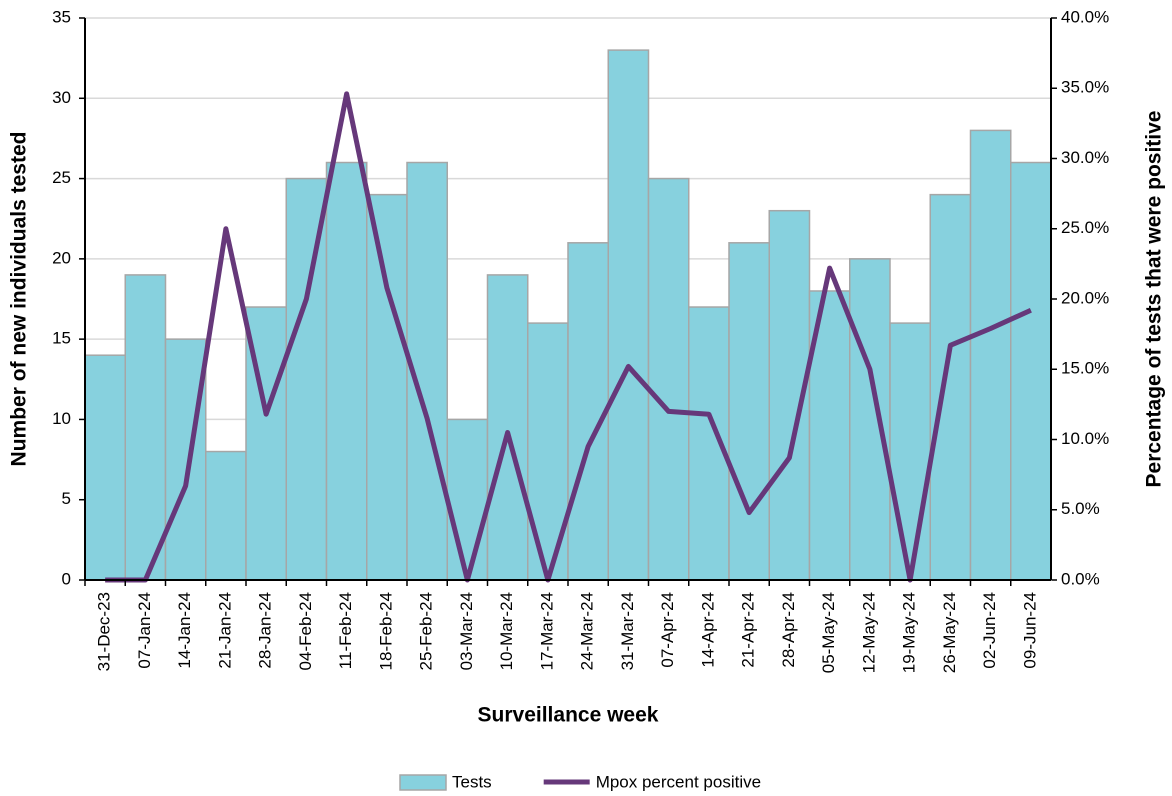 The width and height of the screenshot is (1172, 796). Describe the element at coordinates (949, 632) in the screenshot. I see `x-tick-label: 26-May-24` at that location.